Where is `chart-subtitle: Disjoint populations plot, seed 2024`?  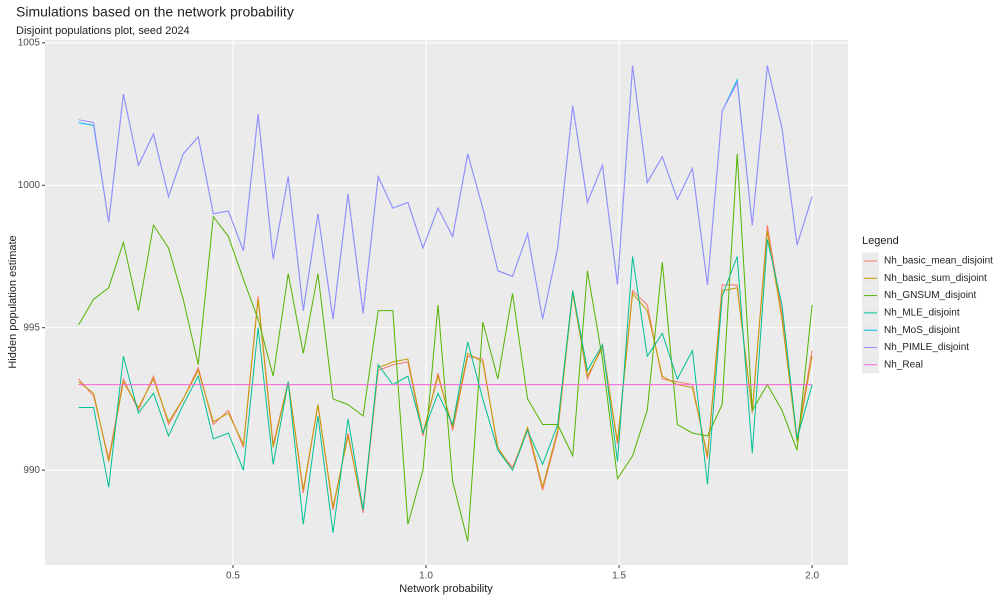
chart-subtitle: Disjoint populations plot, seed 2024 is located at coordinates (103, 31).